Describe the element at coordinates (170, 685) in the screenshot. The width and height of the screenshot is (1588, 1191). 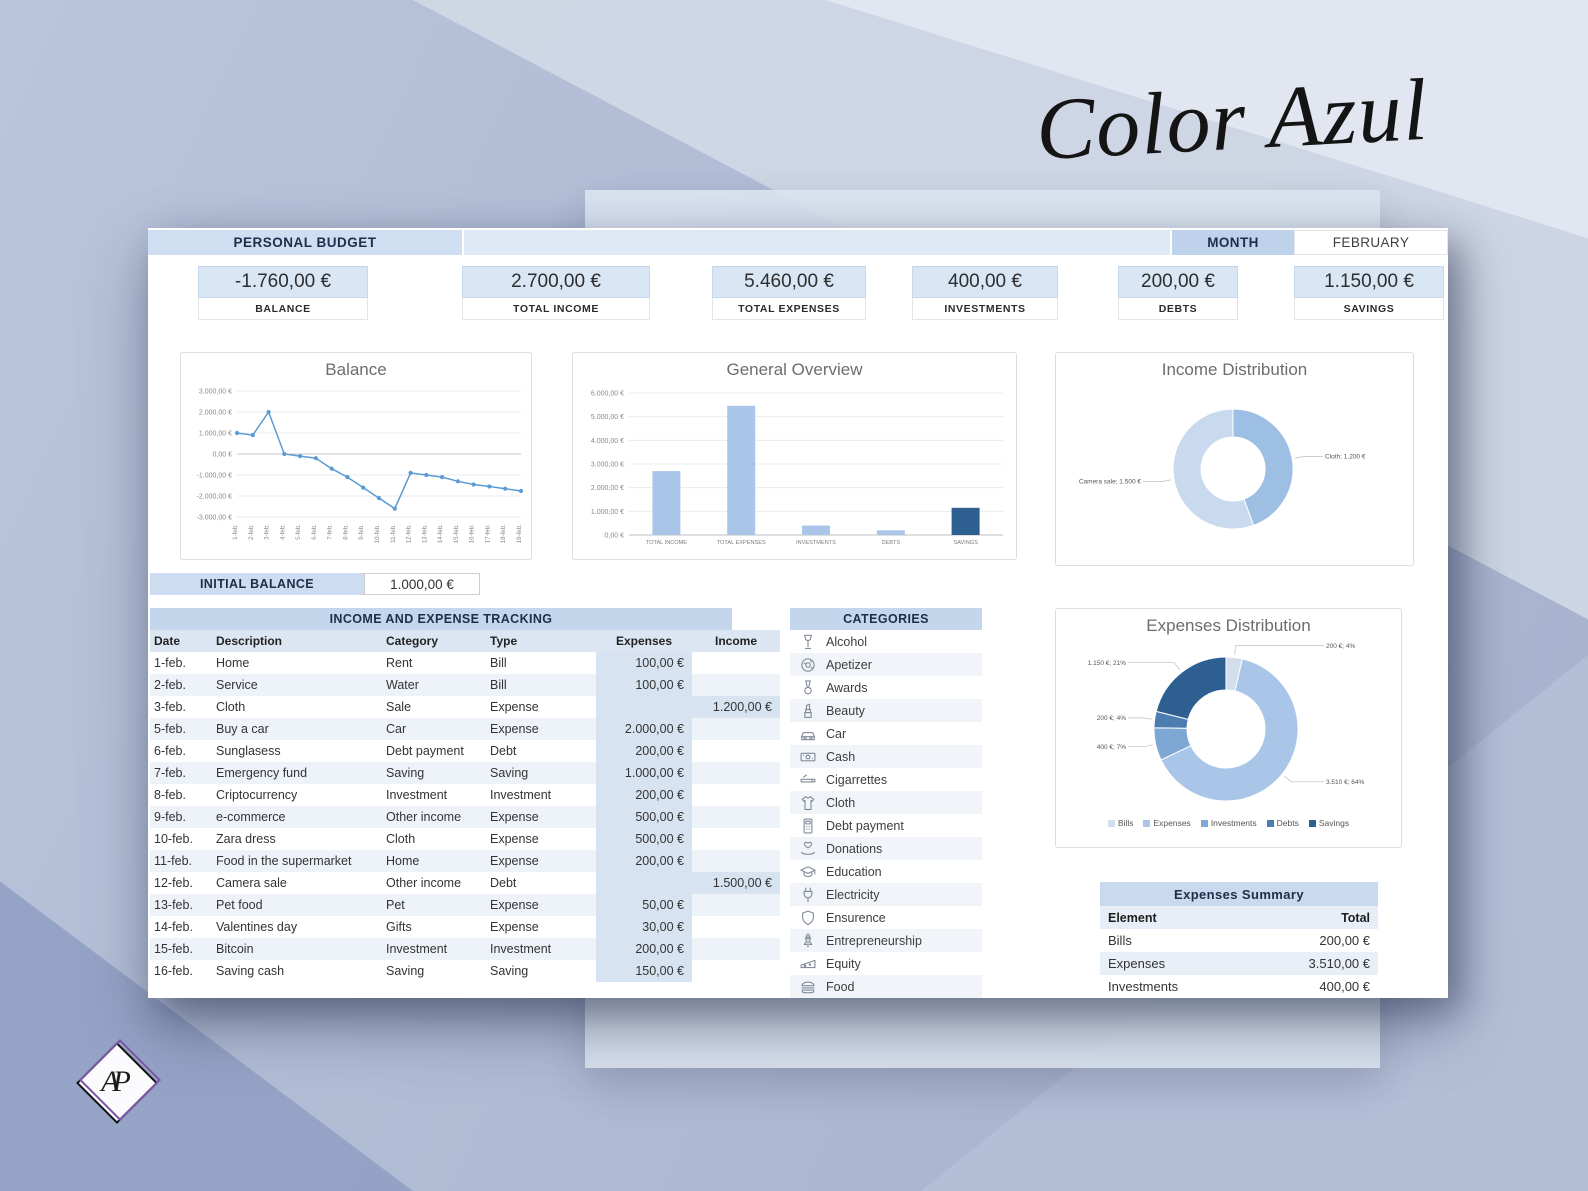
I see `cell-date: 2-feb.` at that location.